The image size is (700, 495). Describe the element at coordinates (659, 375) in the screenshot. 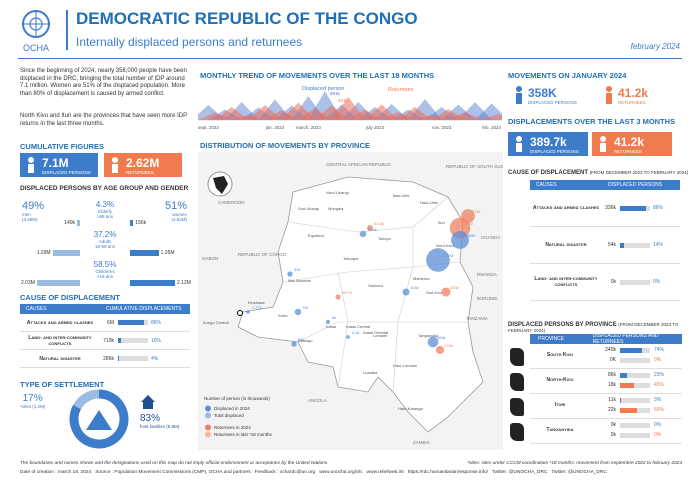

I see `displaced-pct: 23%` at that location.